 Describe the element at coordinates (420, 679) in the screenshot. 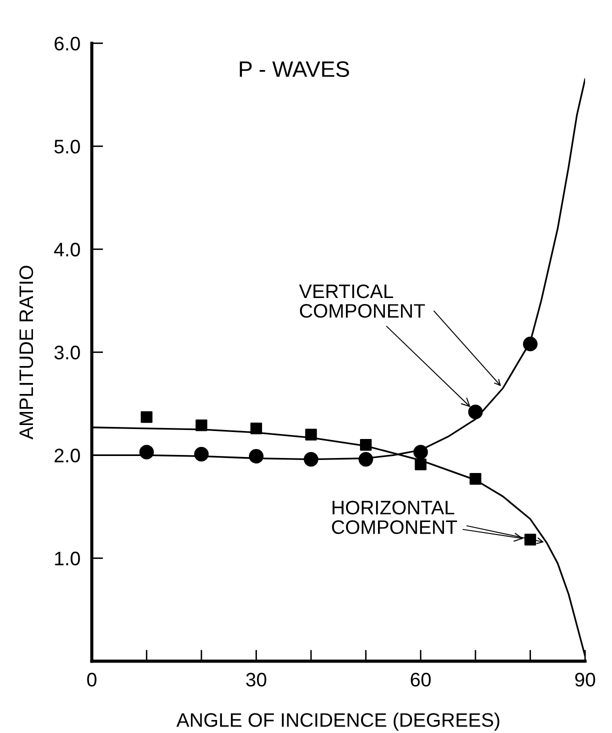

I see `x-tick-label: 60` at that location.